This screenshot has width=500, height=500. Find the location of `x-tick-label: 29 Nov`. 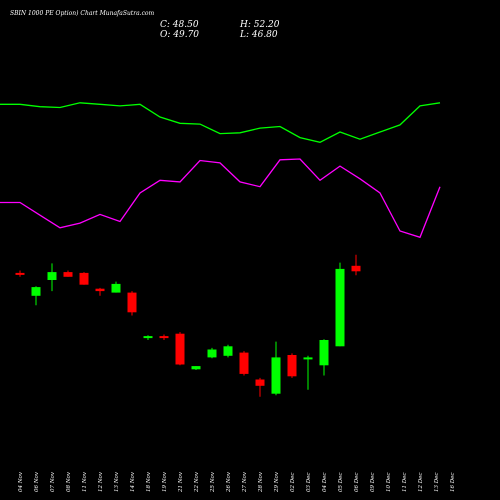

x-tick-label: 29 Nov is located at coordinates (277, 482).